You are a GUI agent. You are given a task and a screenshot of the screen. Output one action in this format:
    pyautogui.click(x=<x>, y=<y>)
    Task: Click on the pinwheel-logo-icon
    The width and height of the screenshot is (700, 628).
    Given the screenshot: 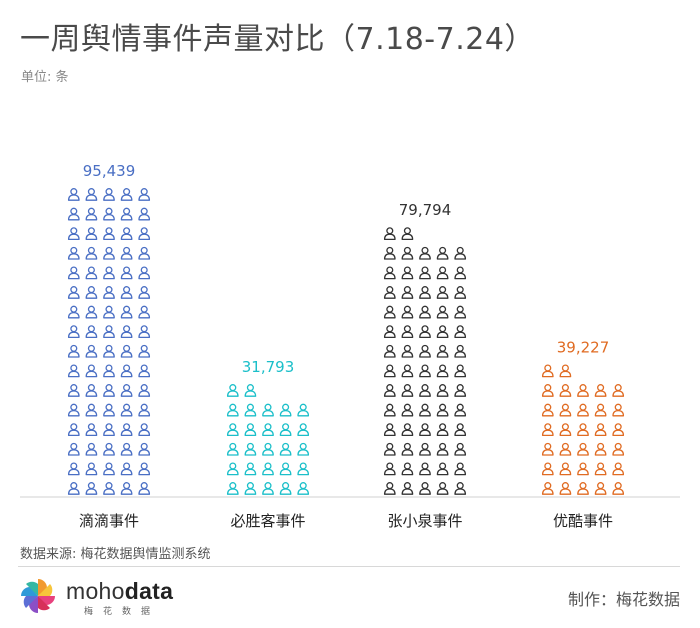 What is the action you would take?
    pyautogui.click(x=38, y=596)
    